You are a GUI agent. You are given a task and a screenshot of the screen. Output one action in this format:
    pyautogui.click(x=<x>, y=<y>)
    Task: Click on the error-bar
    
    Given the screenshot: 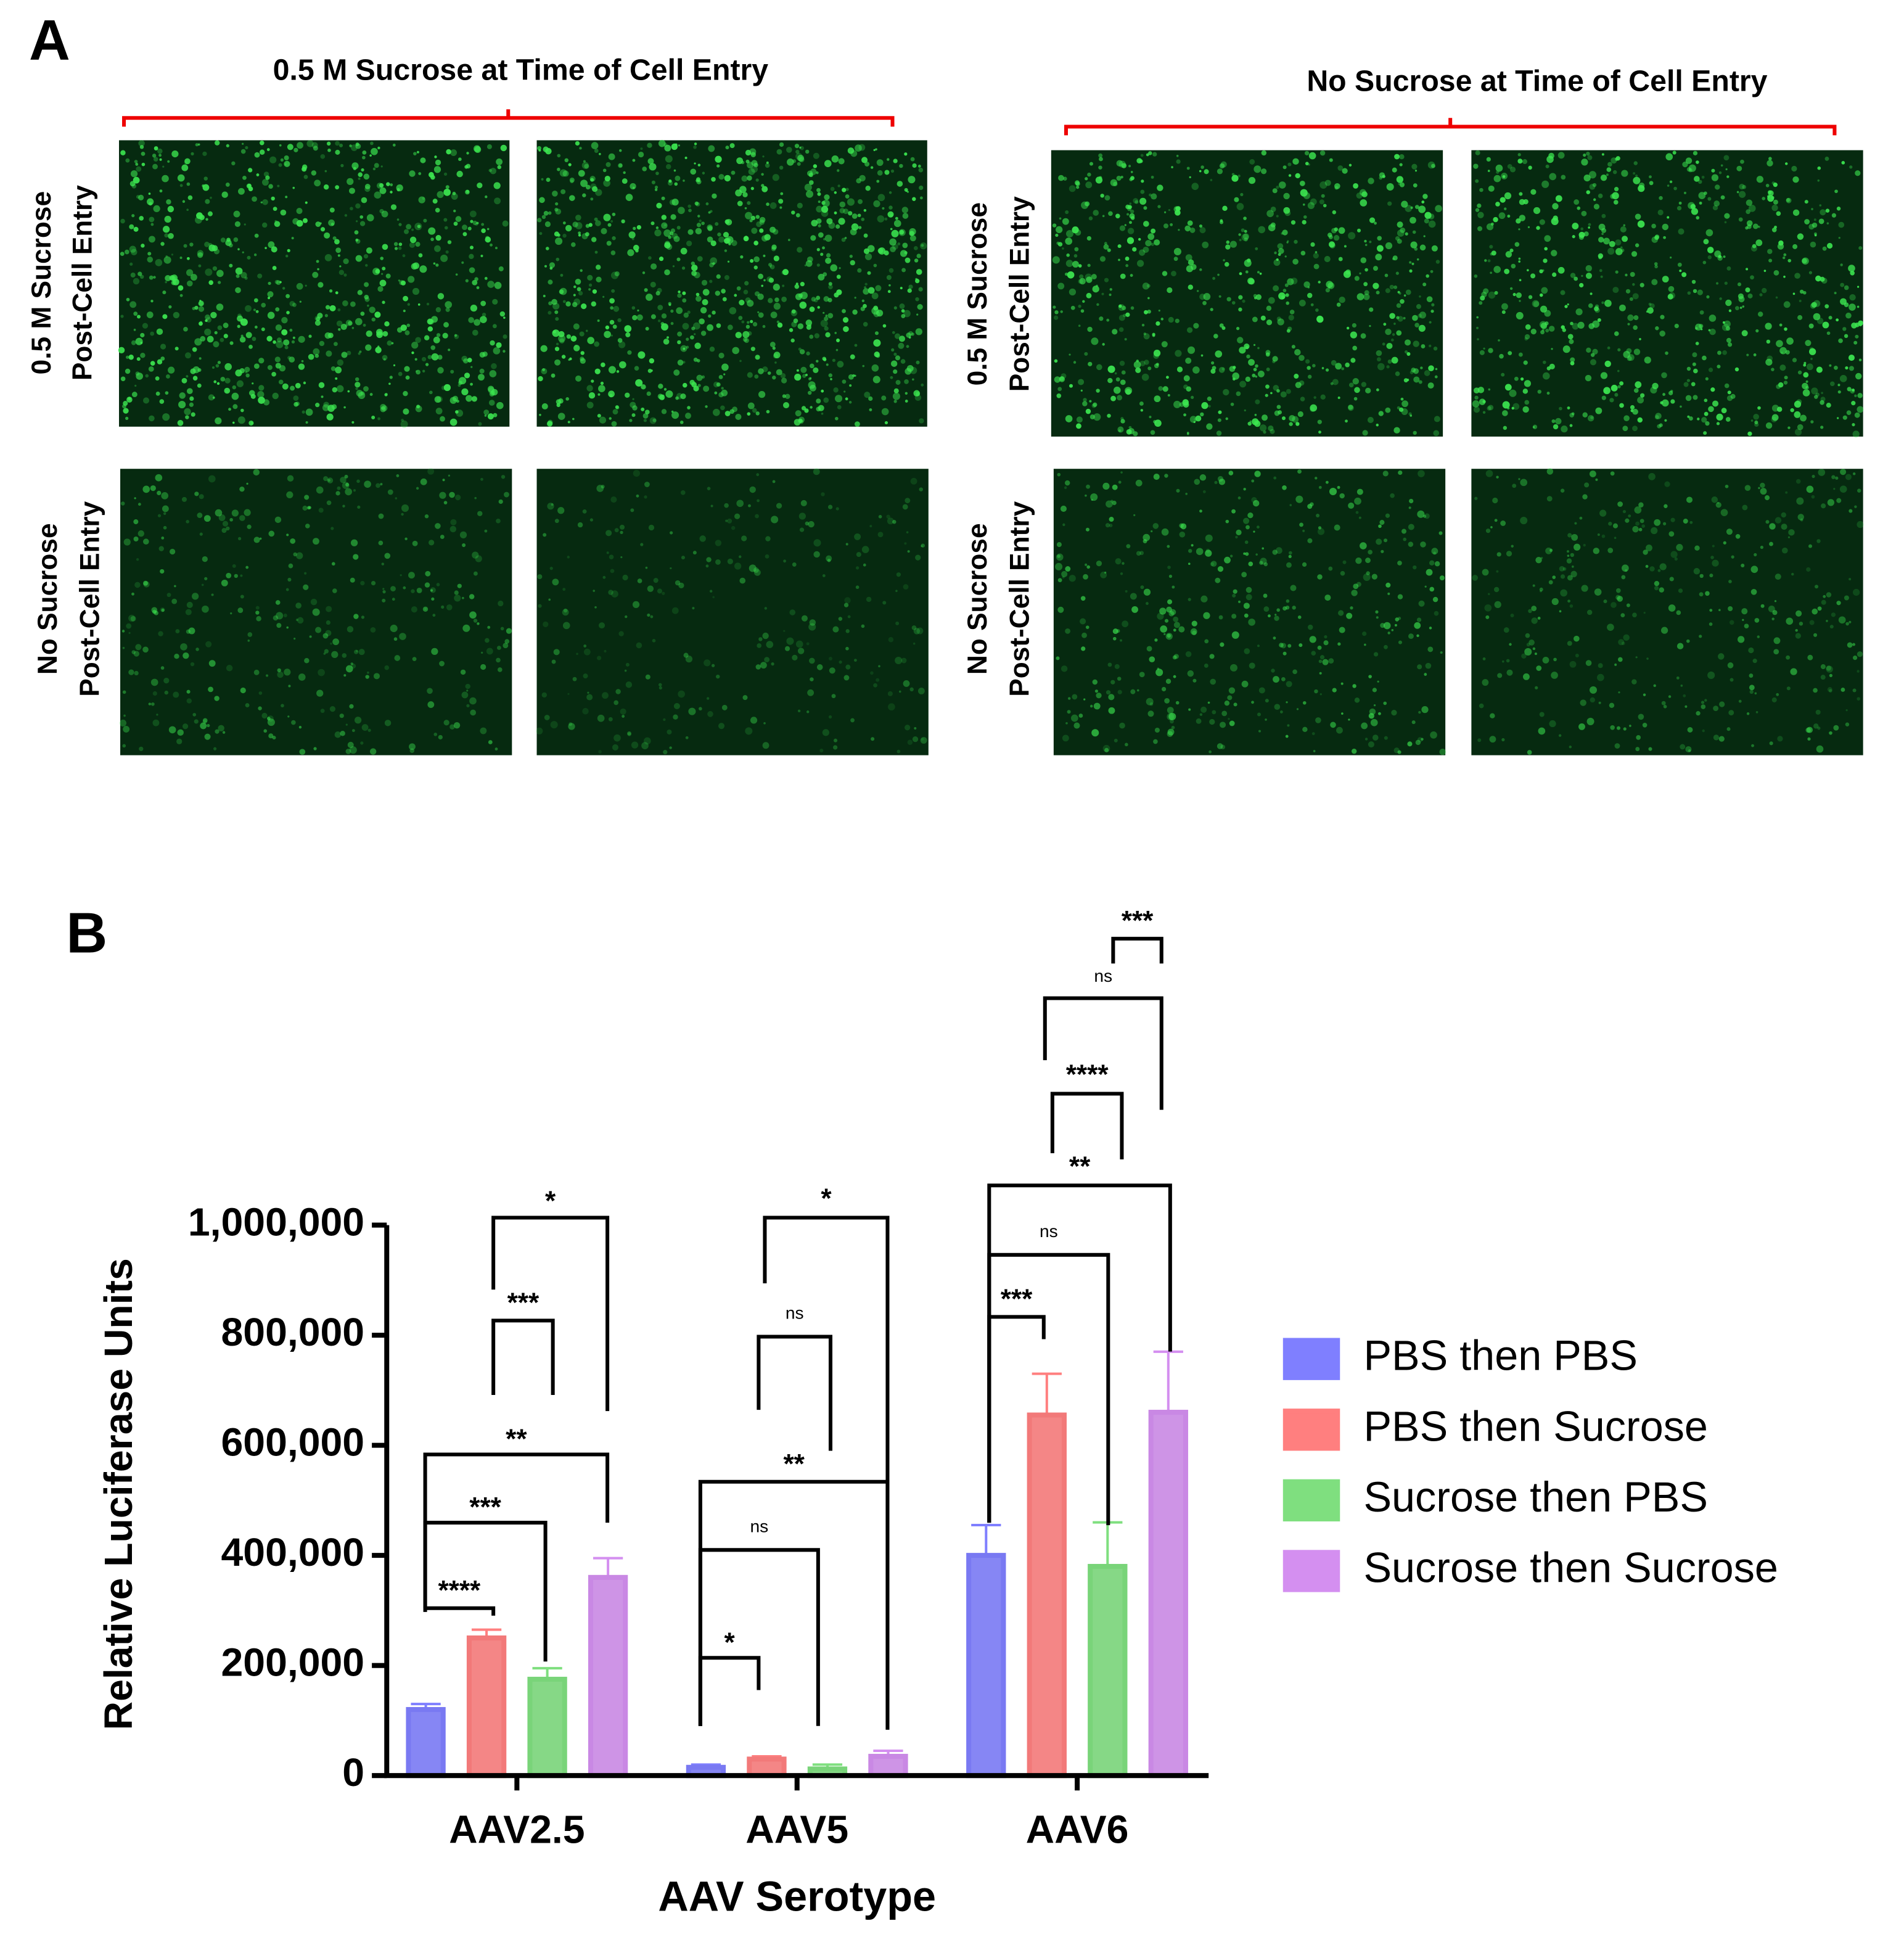 What is the action you would take?
    pyautogui.click(x=1047, y=1394)
    